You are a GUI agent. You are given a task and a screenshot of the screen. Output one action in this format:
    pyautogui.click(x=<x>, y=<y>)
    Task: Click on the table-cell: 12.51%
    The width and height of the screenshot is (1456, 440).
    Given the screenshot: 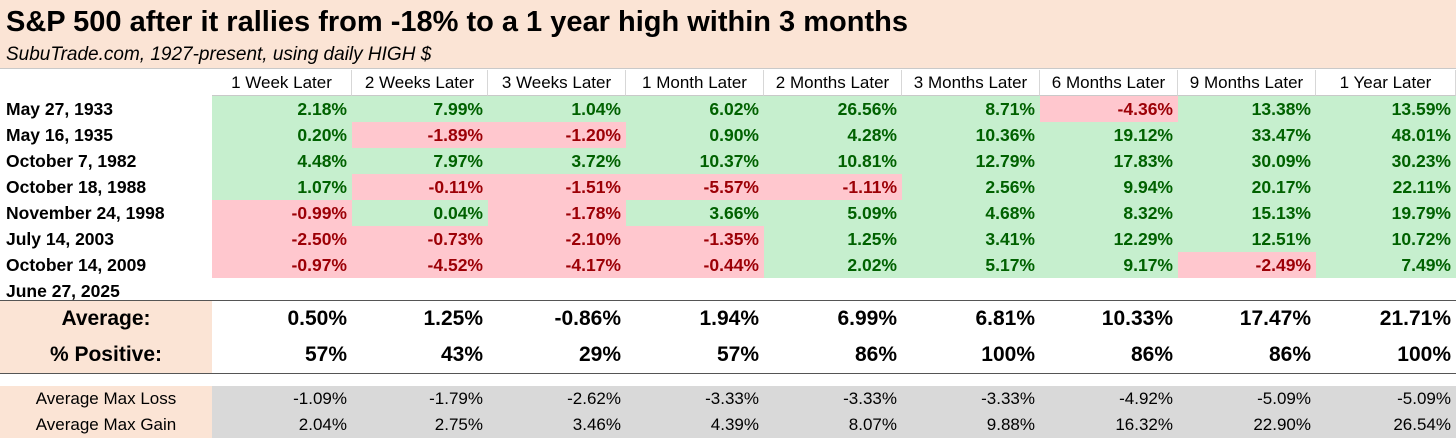 What is the action you would take?
    pyautogui.click(x=1247, y=239)
    